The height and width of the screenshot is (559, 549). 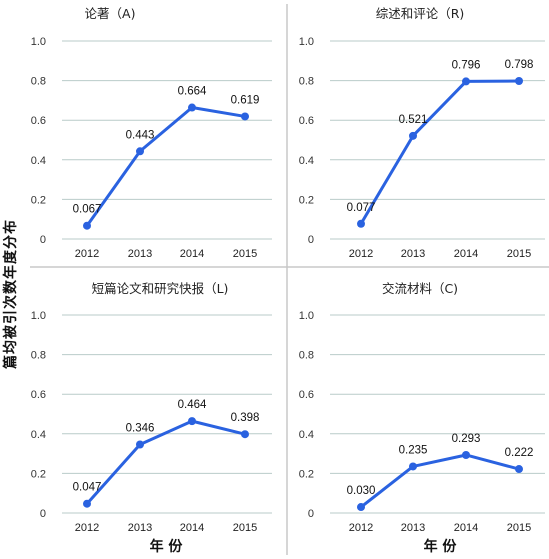 I want to click on data-label: 0.619, so click(x=245, y=100).